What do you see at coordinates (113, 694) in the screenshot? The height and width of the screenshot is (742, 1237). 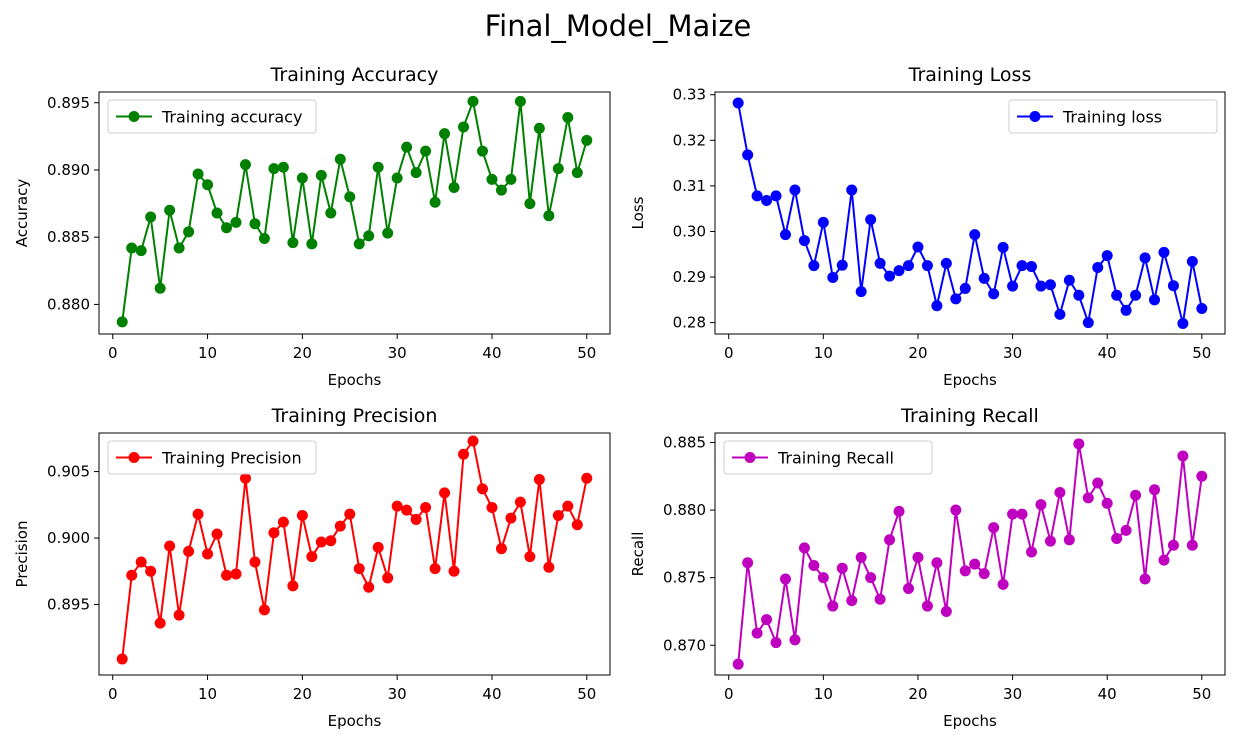 I see `x-tick-label: 0` at bounding box center [113, 694].